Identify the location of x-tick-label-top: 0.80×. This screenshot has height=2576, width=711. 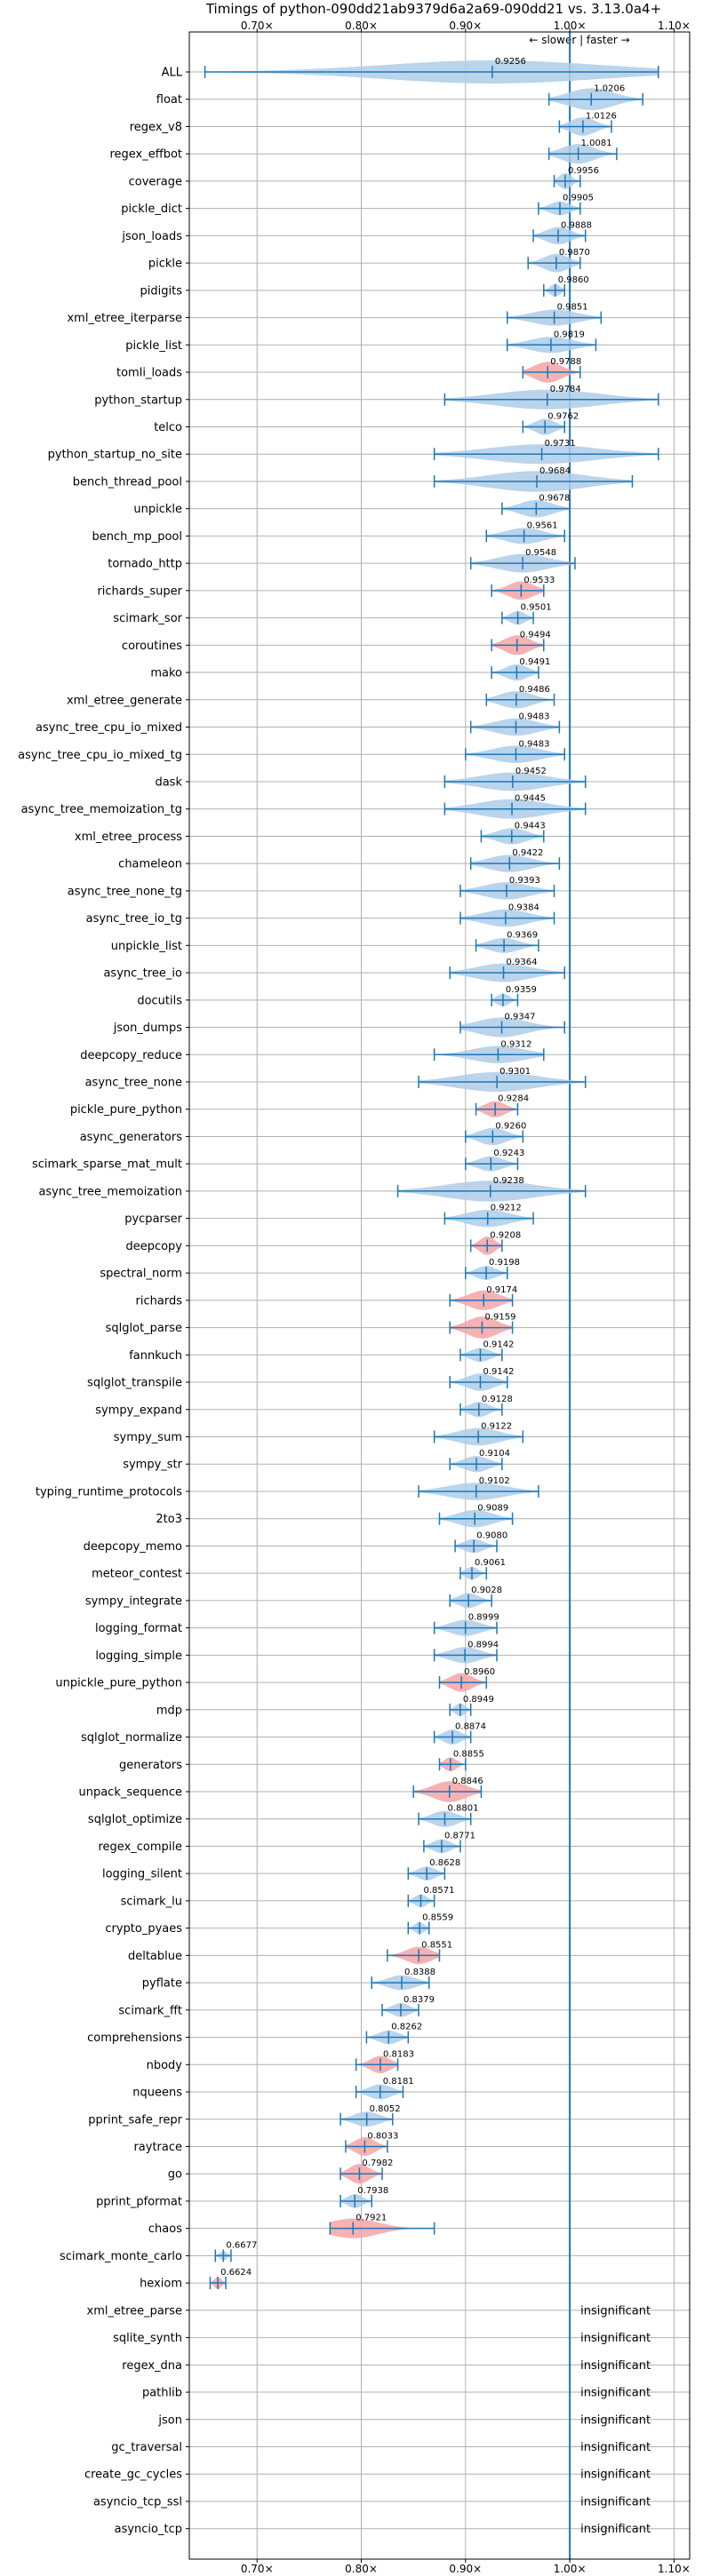
(361, 26).